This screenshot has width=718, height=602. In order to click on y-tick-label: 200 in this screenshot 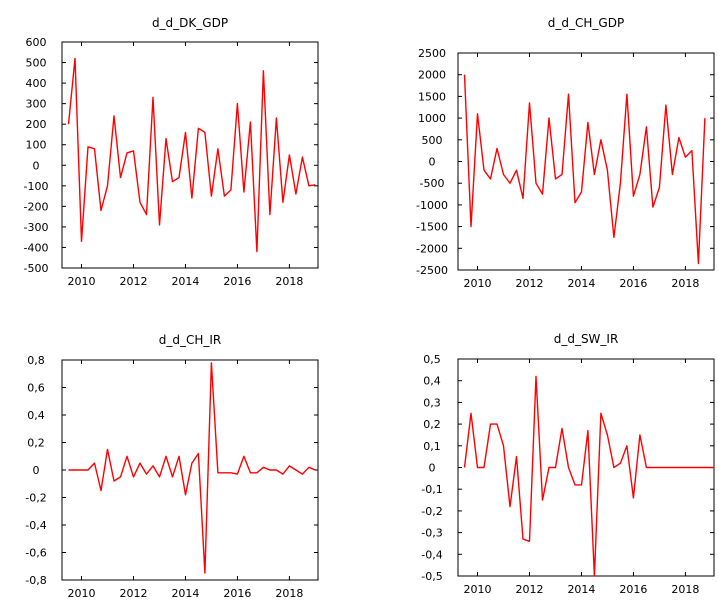, I will do `click(36, 124)`.